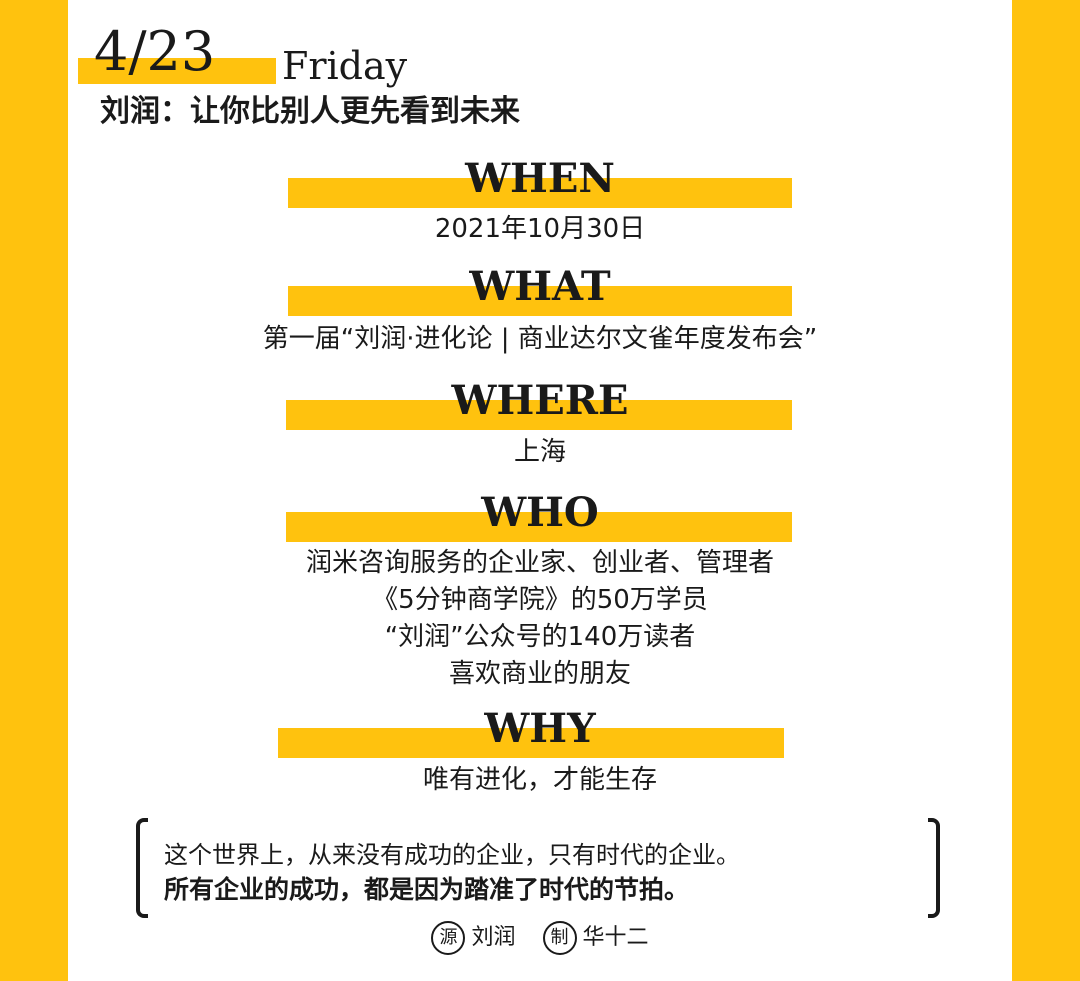 The image size is (1080, 981). I want to click on when-highlight-bar, so click(540, 193).